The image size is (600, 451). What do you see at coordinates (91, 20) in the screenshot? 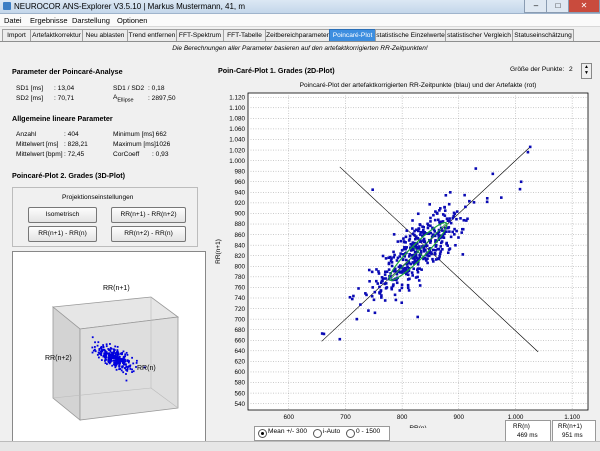
I see `menu-darstellung: Darstellung` at bounding box center [91, 20].